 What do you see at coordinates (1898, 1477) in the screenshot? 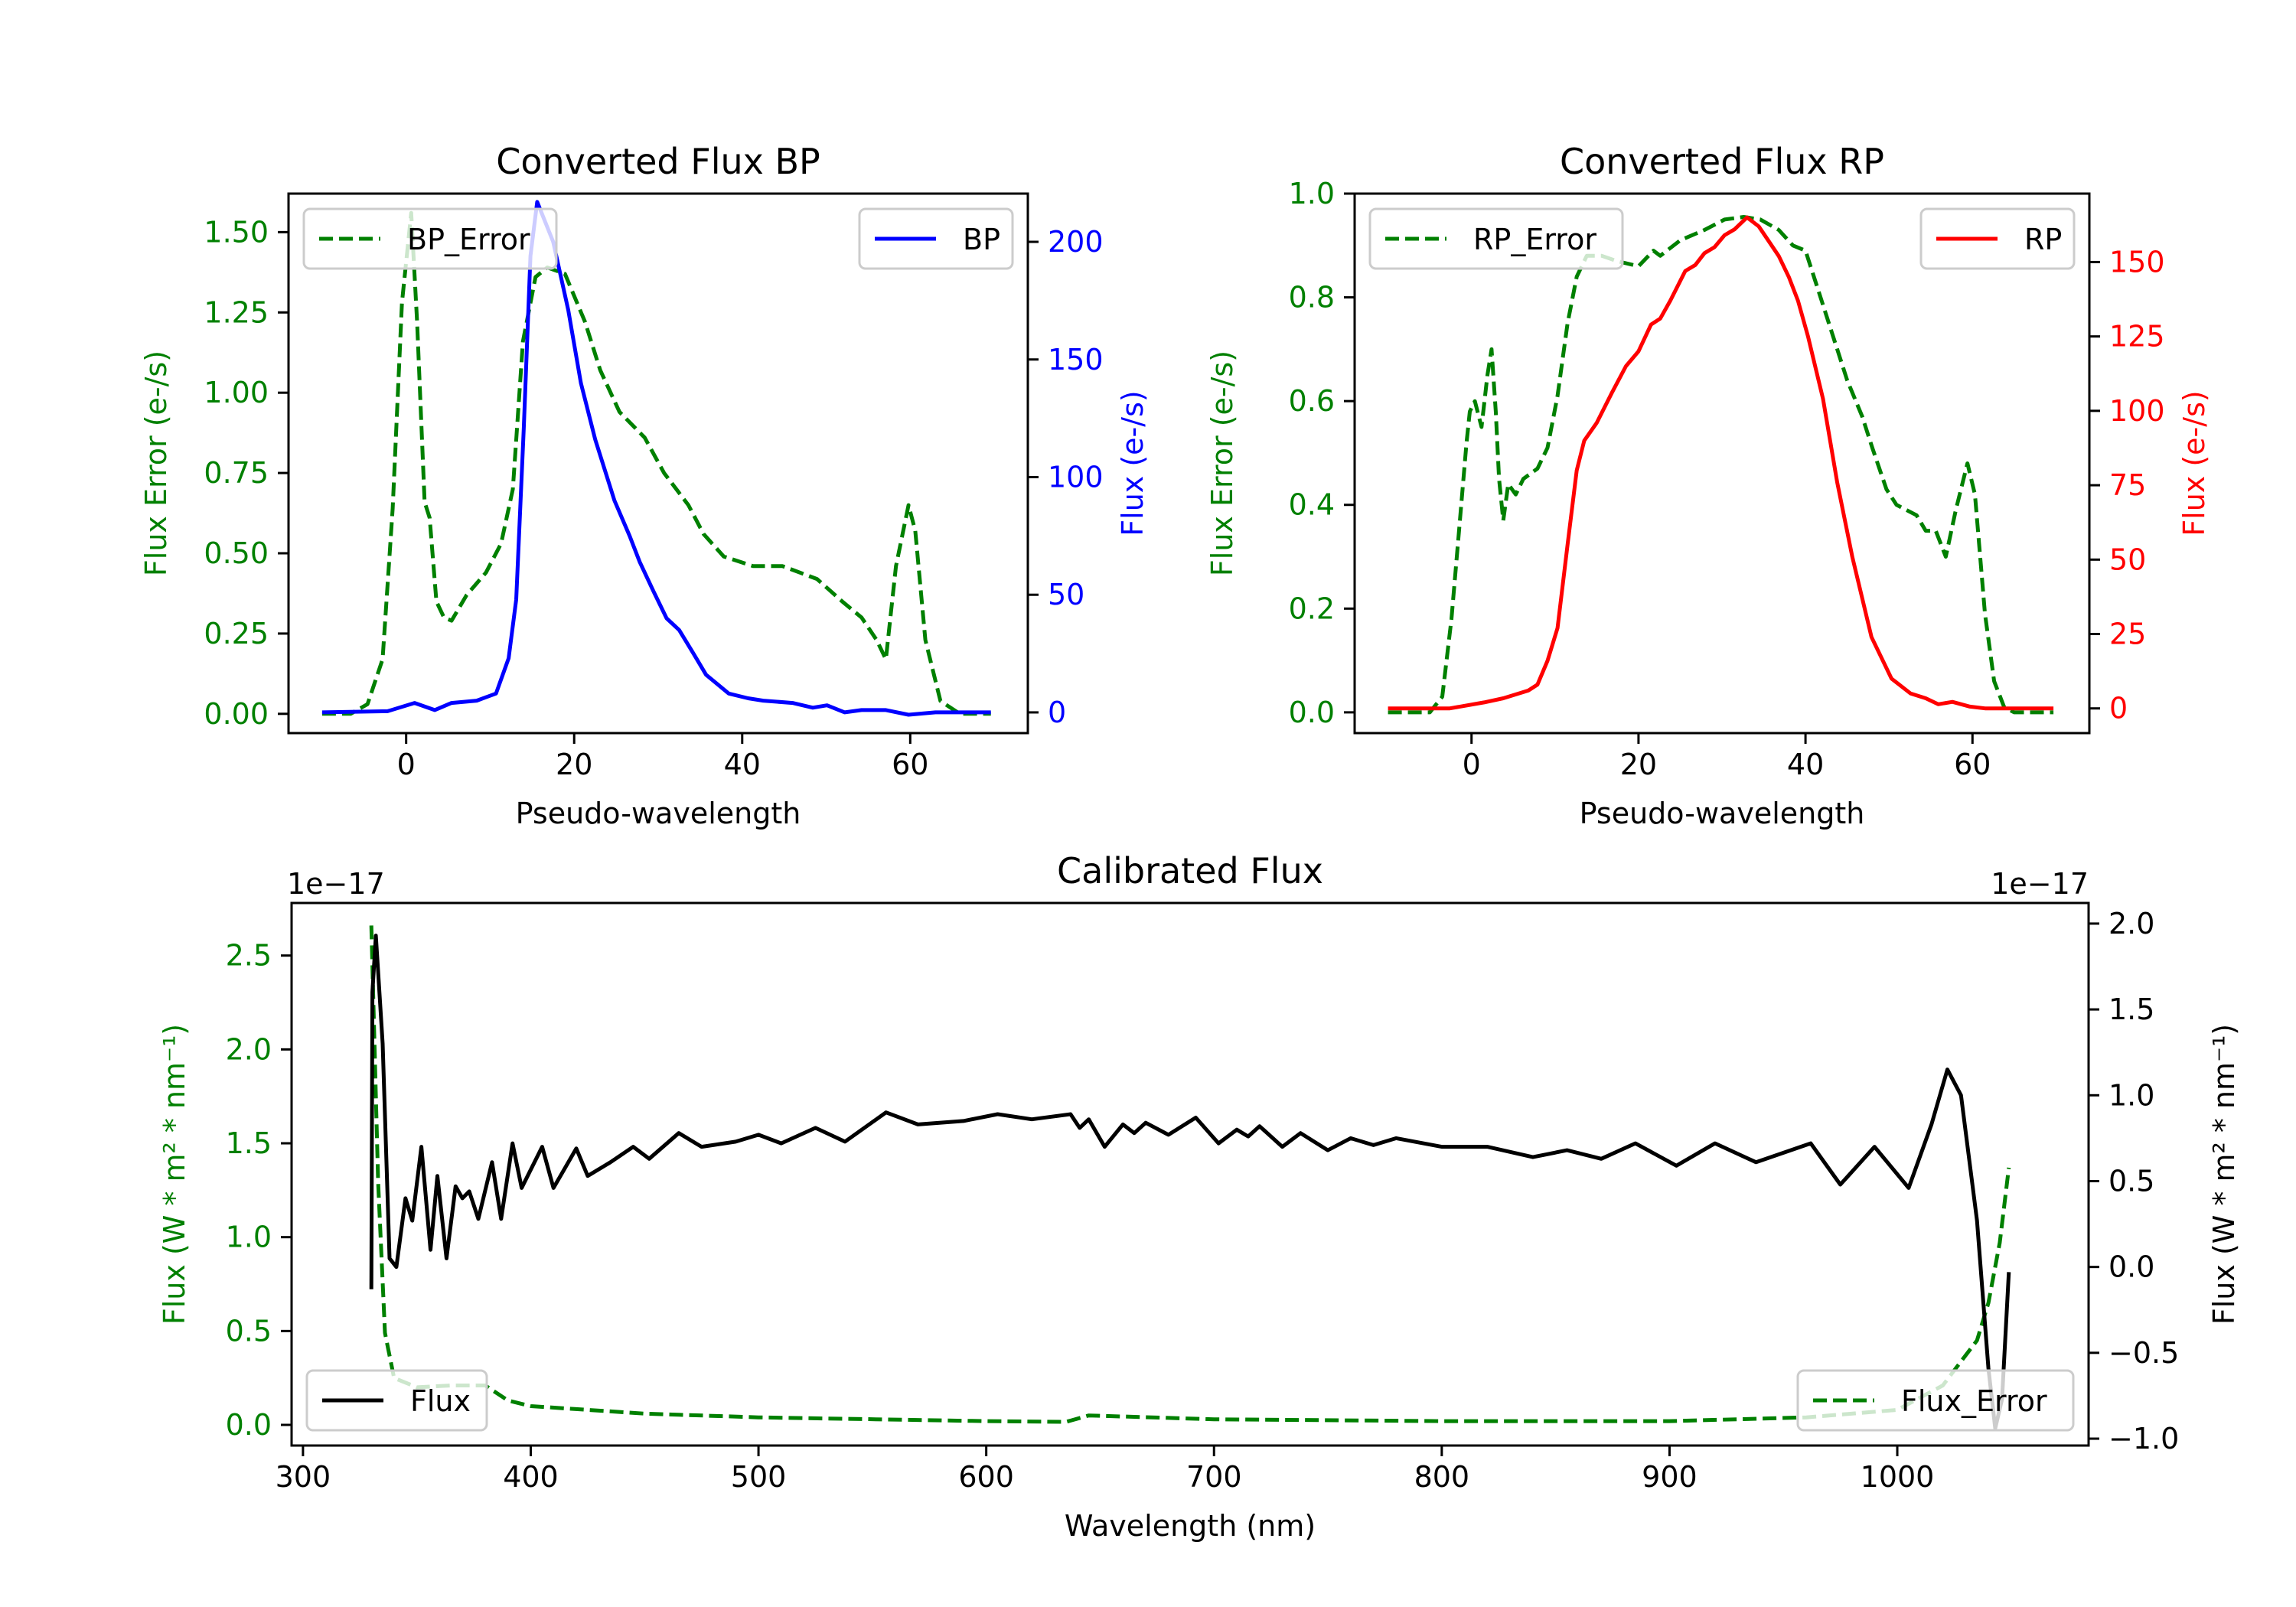
I see `x-tick-label: 1000` at bounding box center [1898, 1477].